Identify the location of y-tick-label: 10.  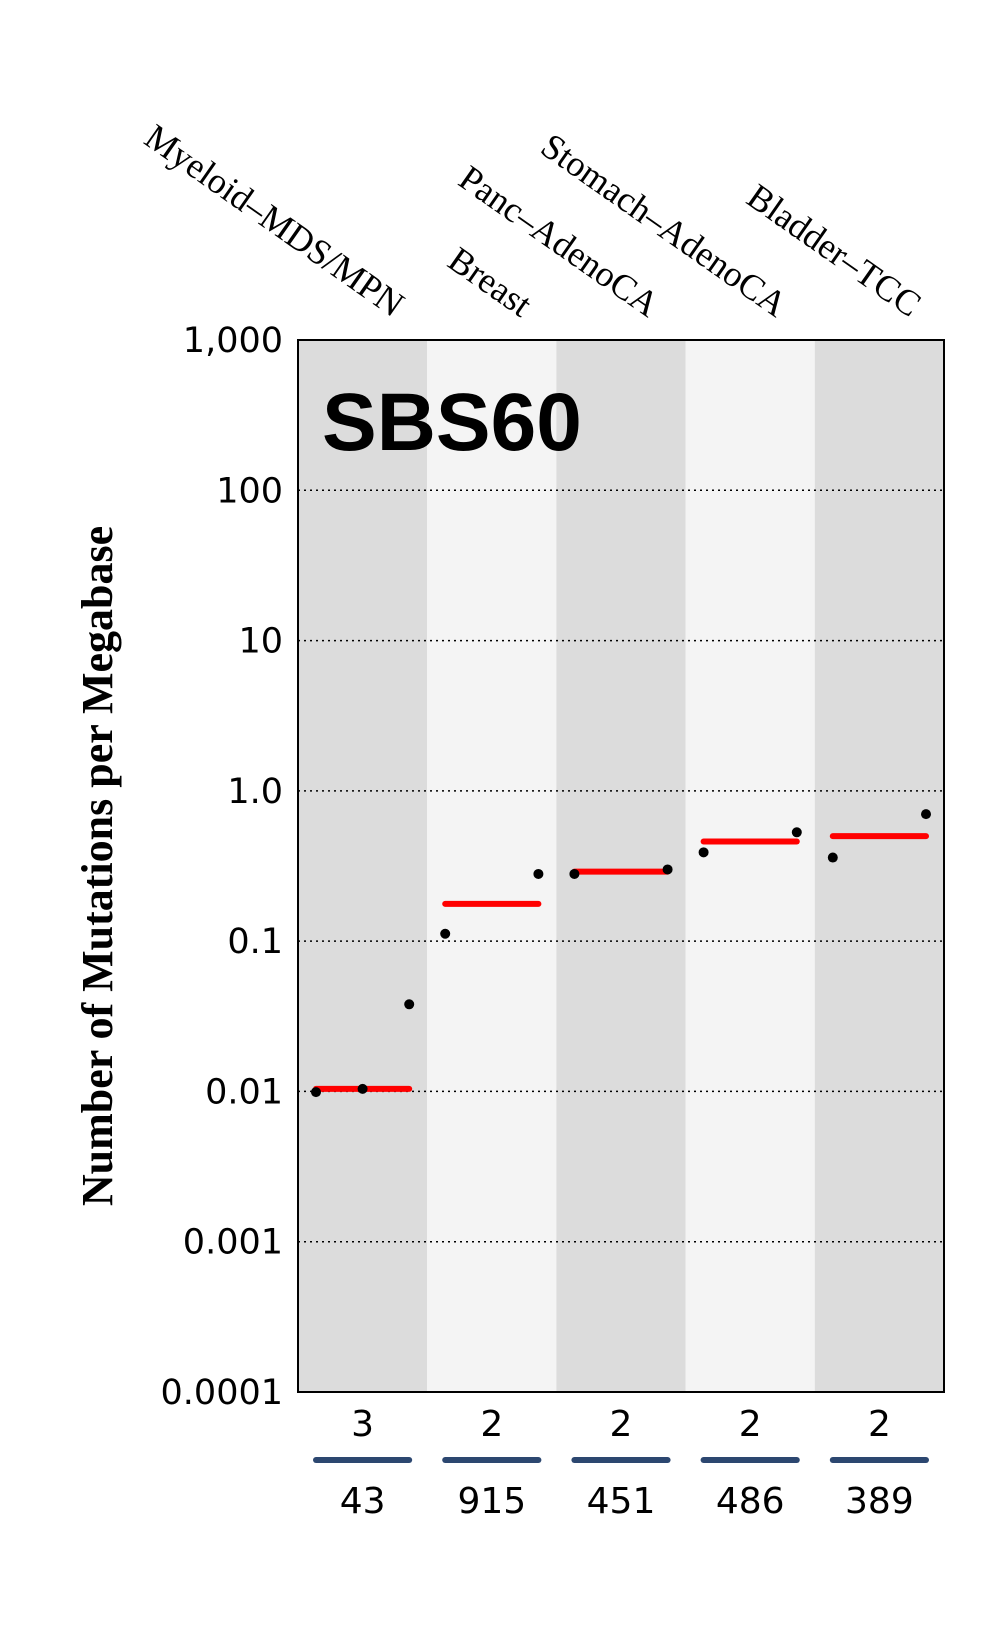
(260, 642).